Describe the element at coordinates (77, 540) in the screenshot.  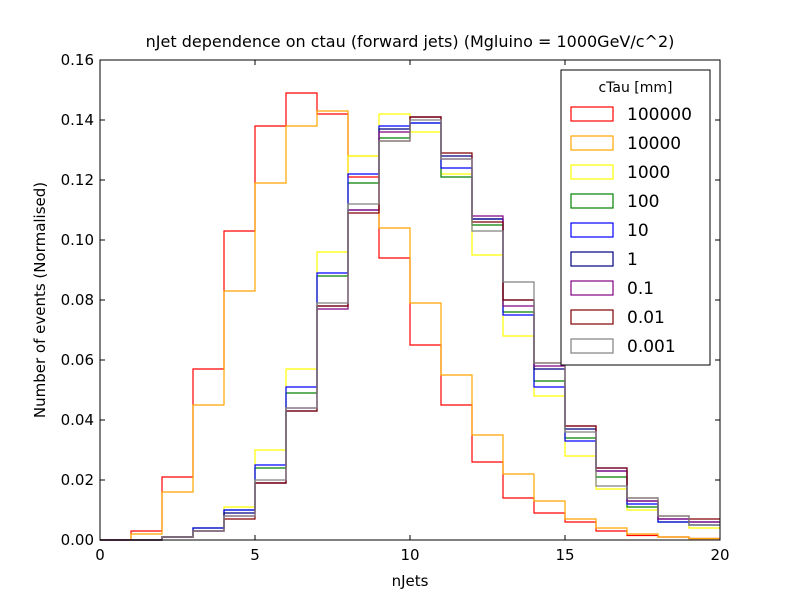
I see `y-tick-label: 0.00` at that location.